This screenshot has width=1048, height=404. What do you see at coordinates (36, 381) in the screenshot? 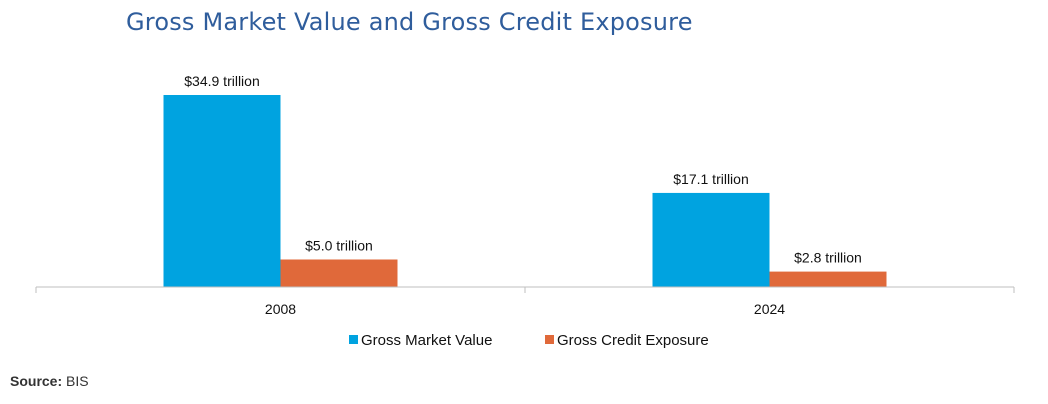
I see `source-label: Source:` at bounding box center [36, 381].